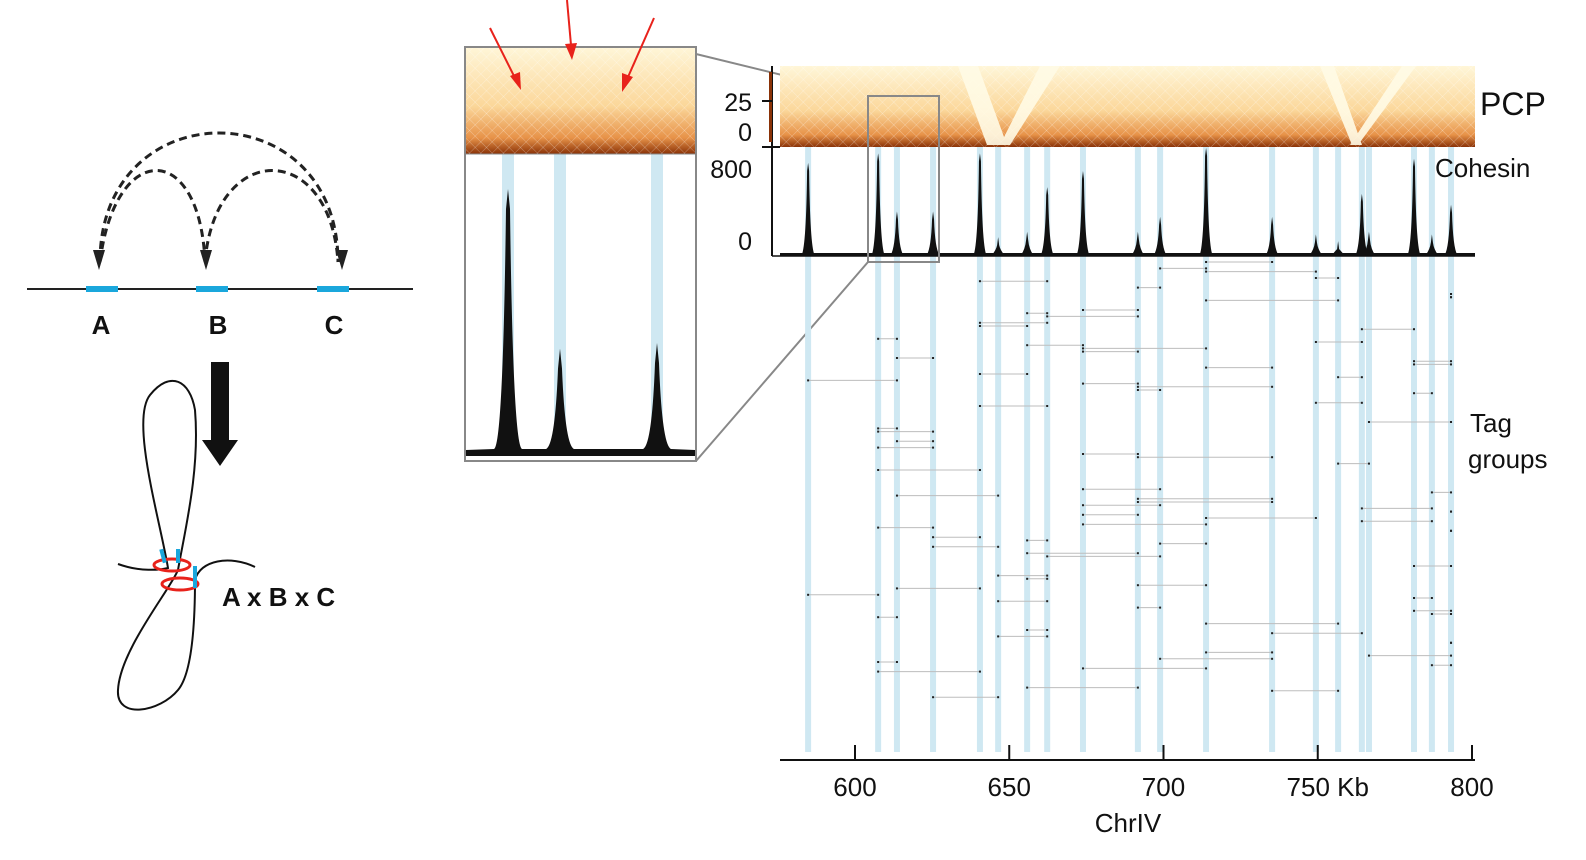 The width and height of the screenshot is (1586, 860). I want to click on inset-frame, so click(580, 254).